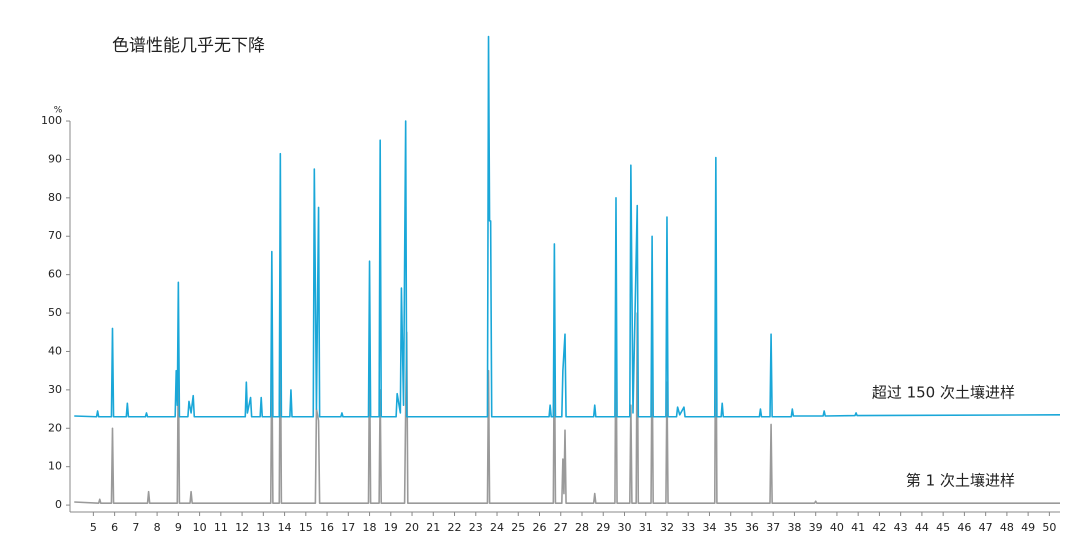 This screenshot has height=559, width=1080. I want to click on y-tick-label: 0, so click(58, 504).